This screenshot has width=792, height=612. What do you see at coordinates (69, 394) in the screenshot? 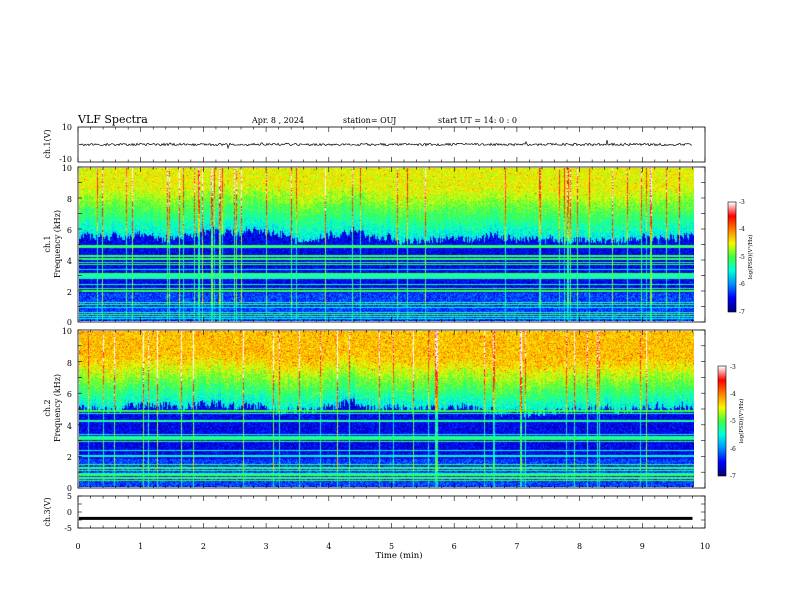
I see `ch2-ytick-6: 6` at bounding box center [69, 394].